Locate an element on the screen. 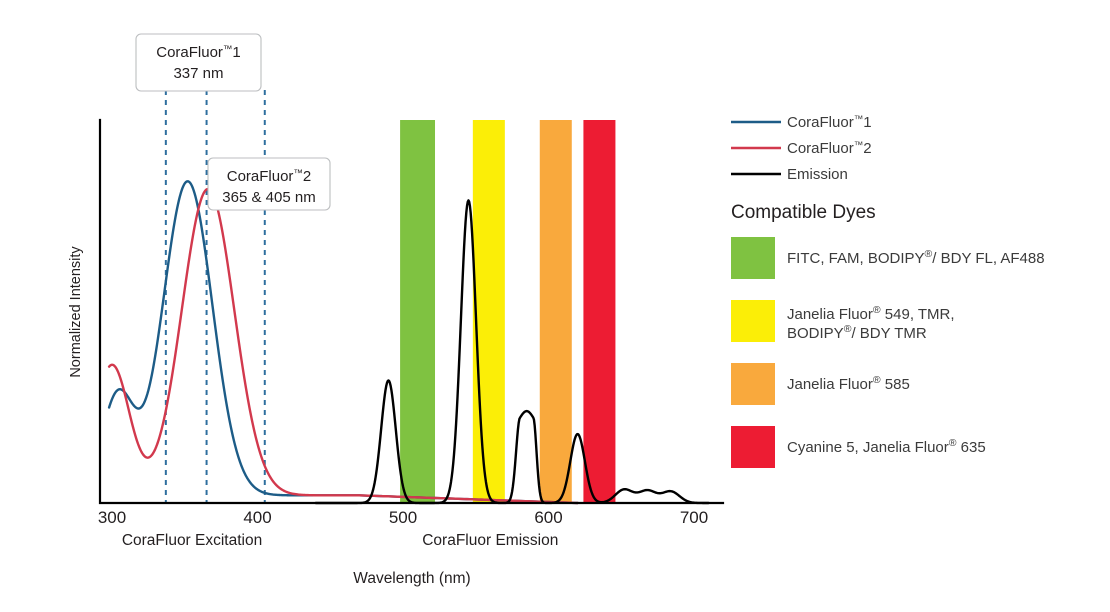  corafluor-1-callout-title: CoraFluor™1 is located at coordinates (198, 53).